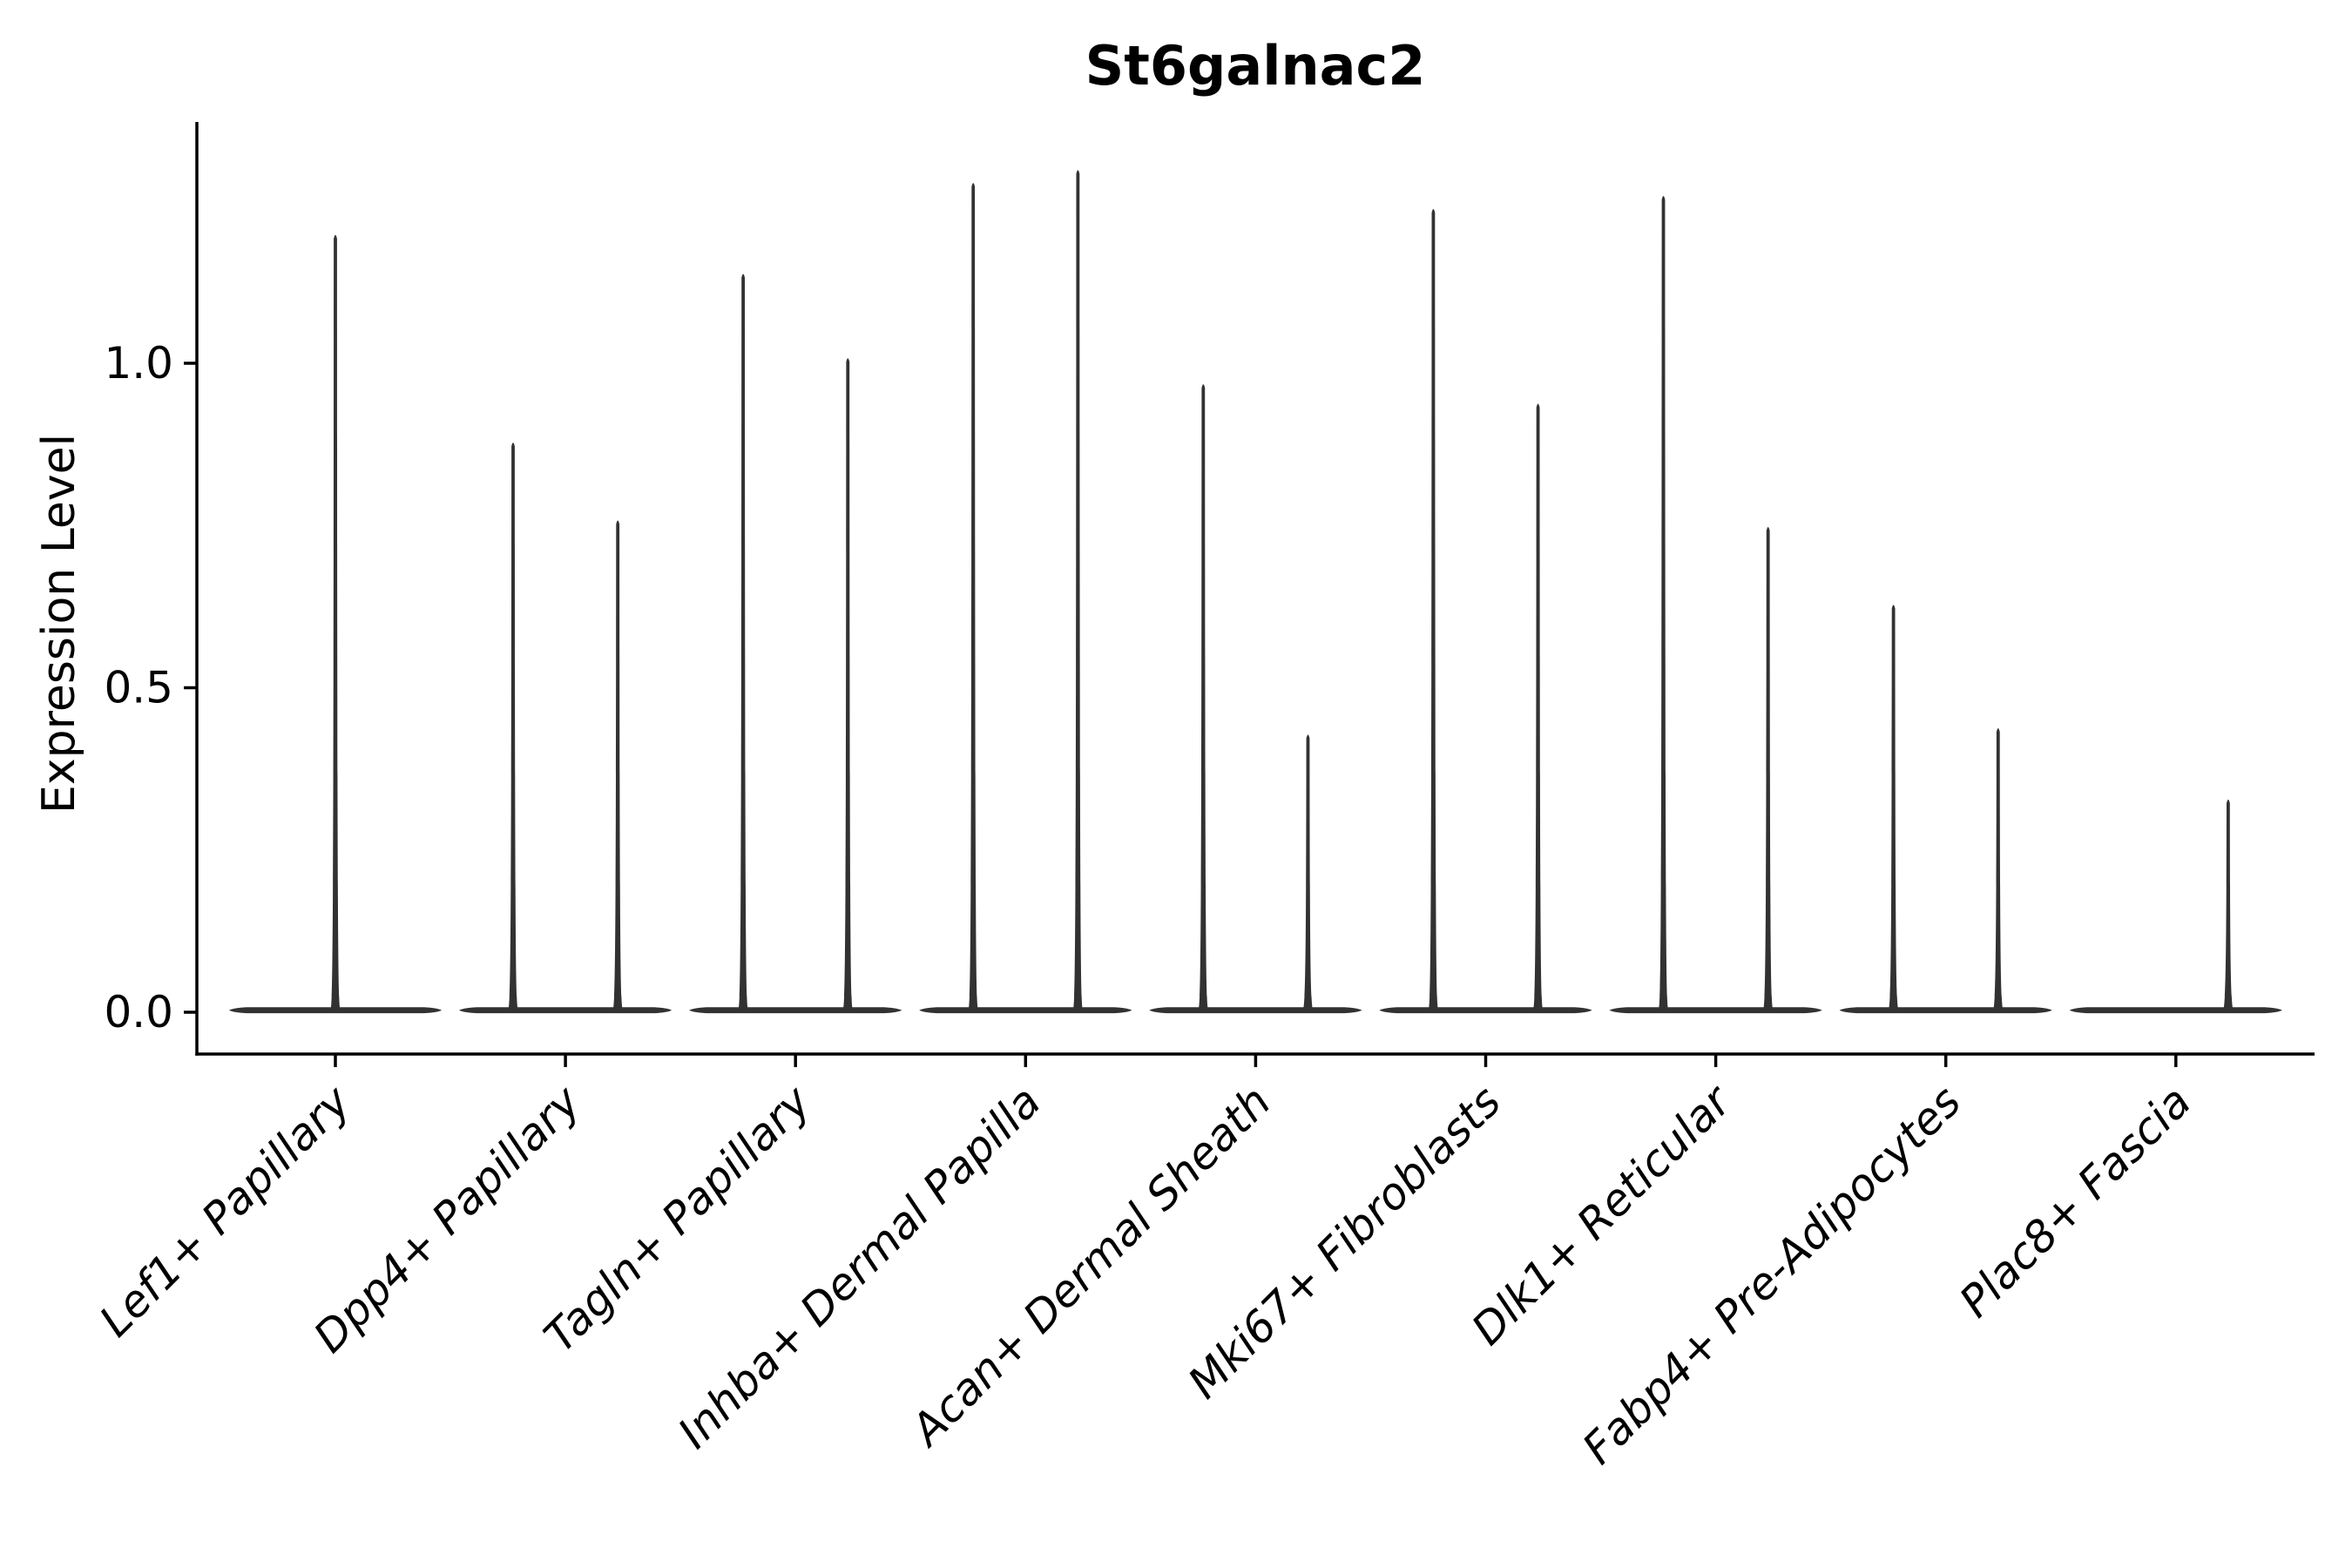  What do you see at coordinates (1255, 66) in the screenshot?
I see `chart-title: St6galnac2` at bounding box center [1255, 66].